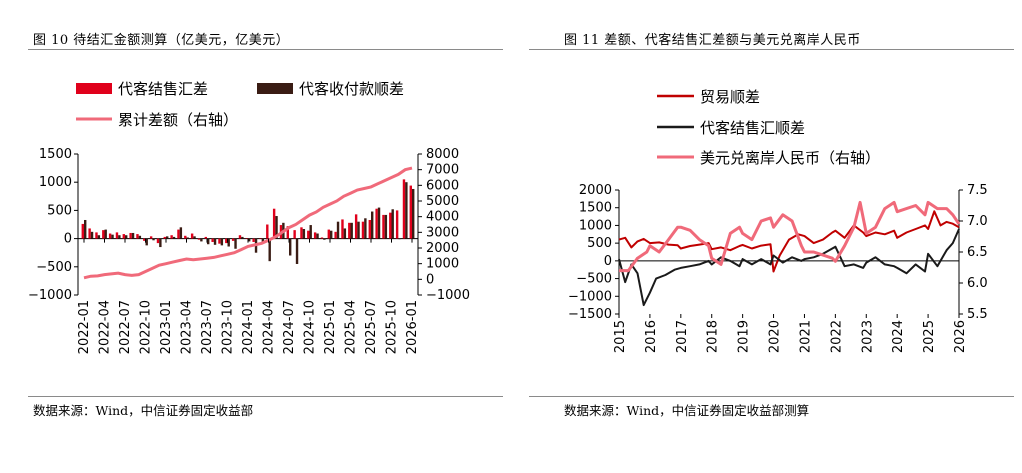 This screenshot has height=473, width=1022. Describe the element at coordinates (310, 327) in the screenshot. I see `x-tick-label: 2024-10` at that location.